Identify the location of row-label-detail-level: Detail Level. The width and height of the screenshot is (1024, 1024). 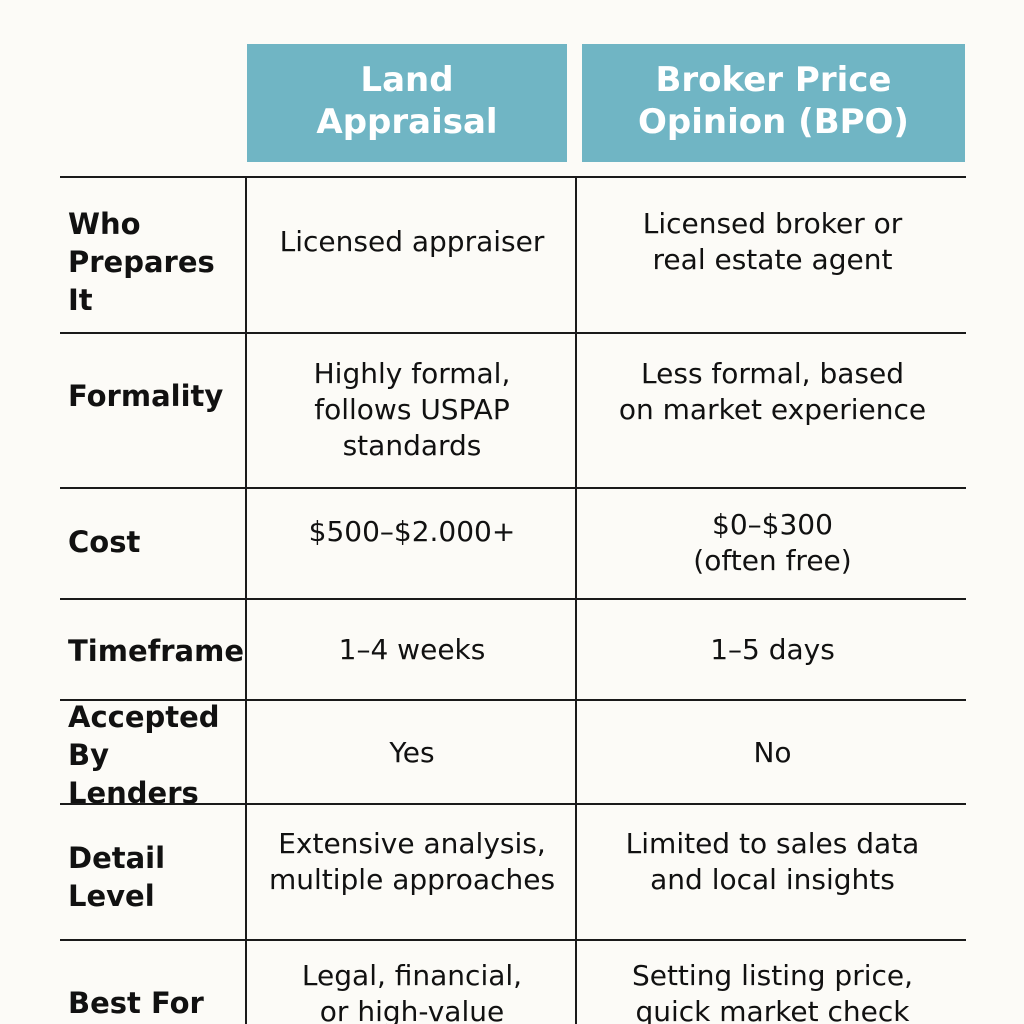
(117, 877).